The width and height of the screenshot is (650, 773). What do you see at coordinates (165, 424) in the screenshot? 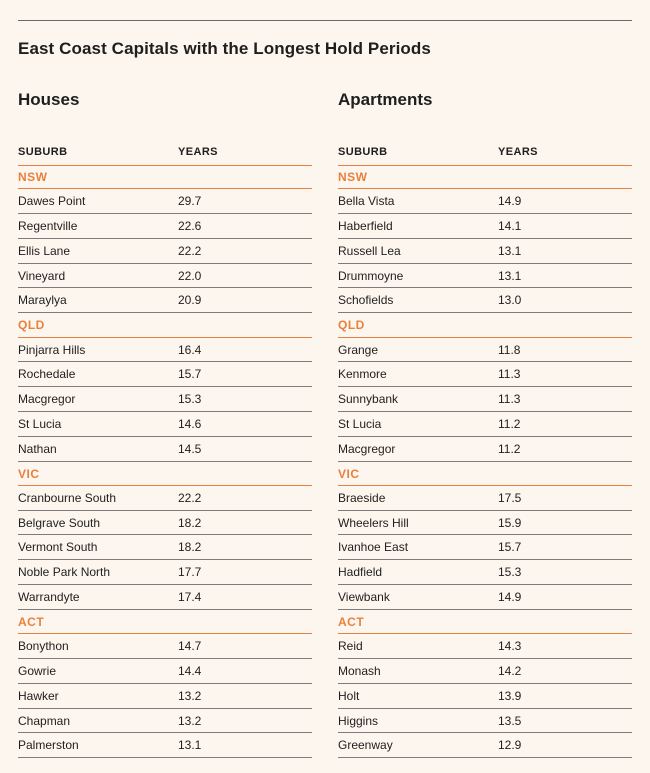
I see `houses-table-row: St Lucia 14.6` at bounding box center [165, 424].